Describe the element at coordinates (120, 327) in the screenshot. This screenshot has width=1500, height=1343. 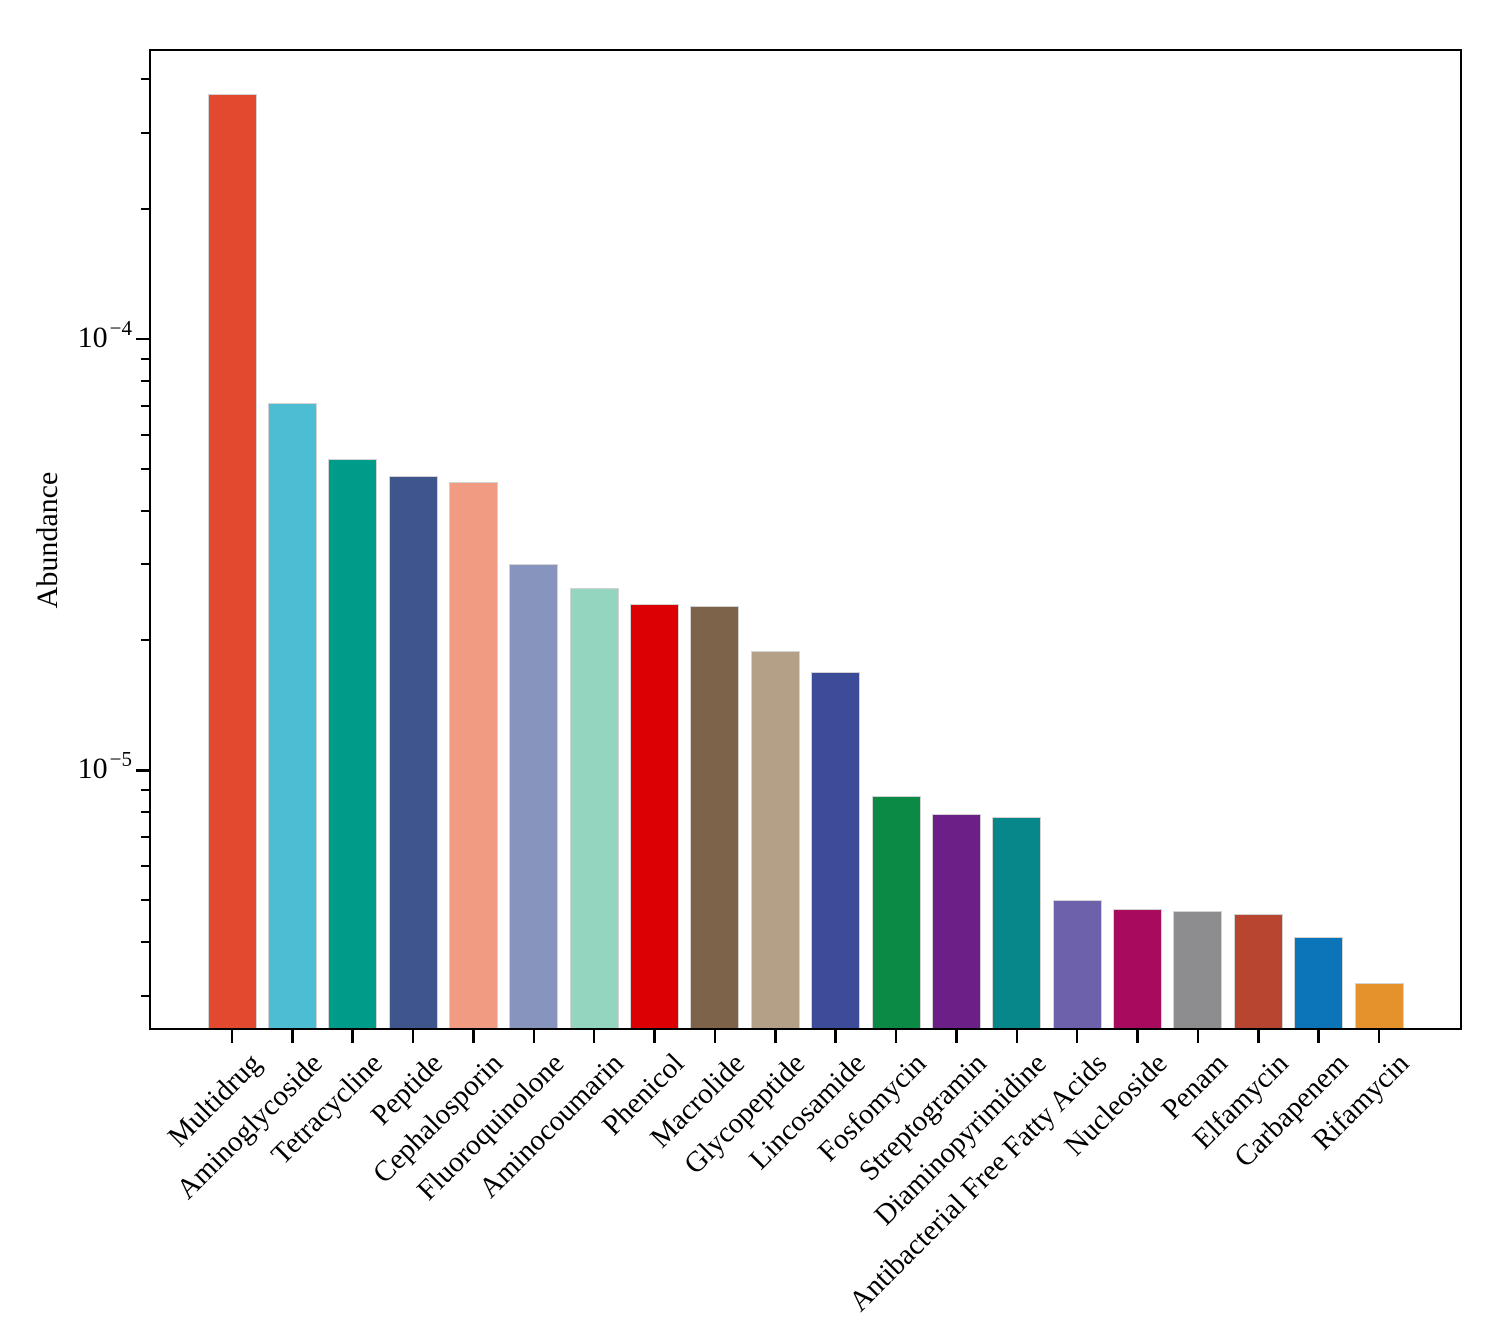
I see `y-tick-exponent: −4` at that location.